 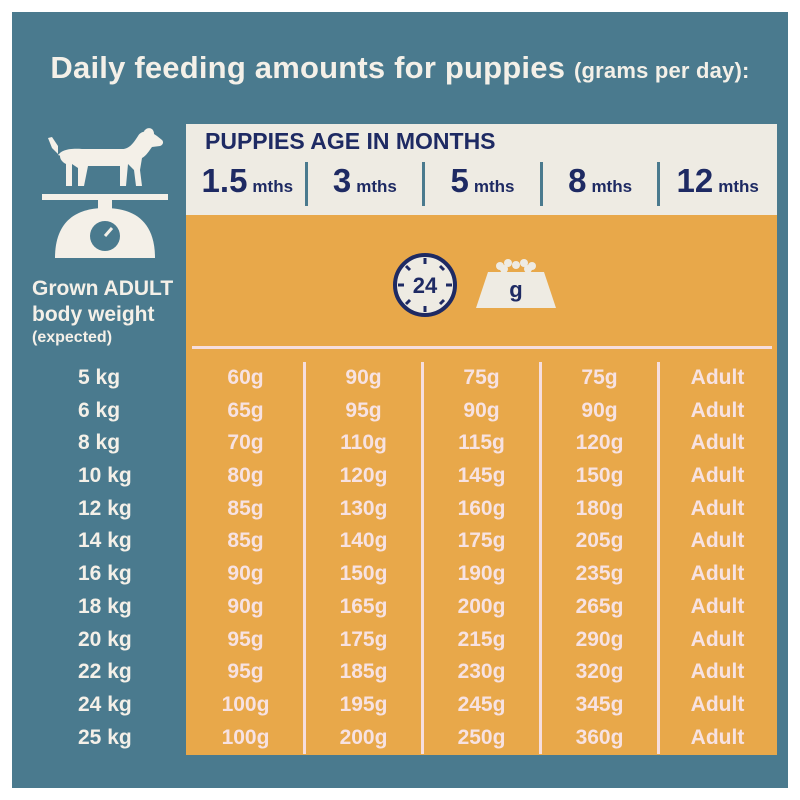 I want to click on age-columns: 1.5 mths 3 mths 5 mths 8 mths 12 mths, so click(x=482, y=184).